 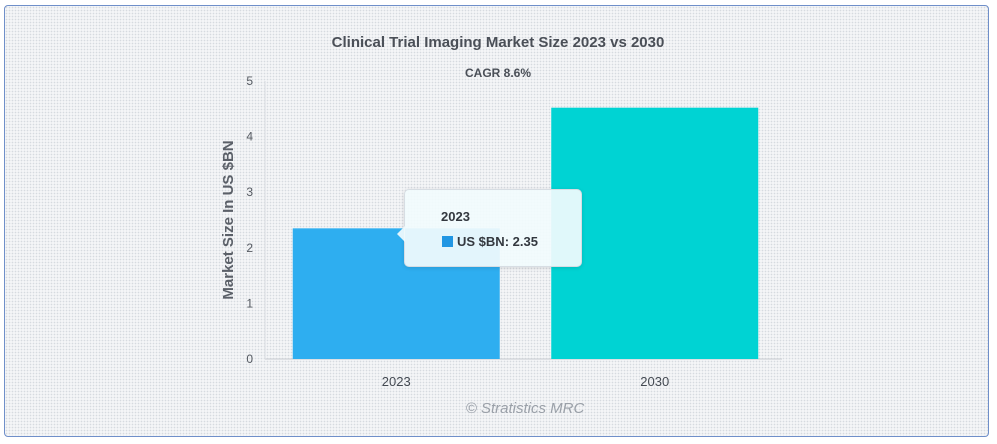 What do you see at coordinates (228, 219) in the screenshot?
I see `y-axis-label: Market Size In US $BN` at bounding box center [228, 219].